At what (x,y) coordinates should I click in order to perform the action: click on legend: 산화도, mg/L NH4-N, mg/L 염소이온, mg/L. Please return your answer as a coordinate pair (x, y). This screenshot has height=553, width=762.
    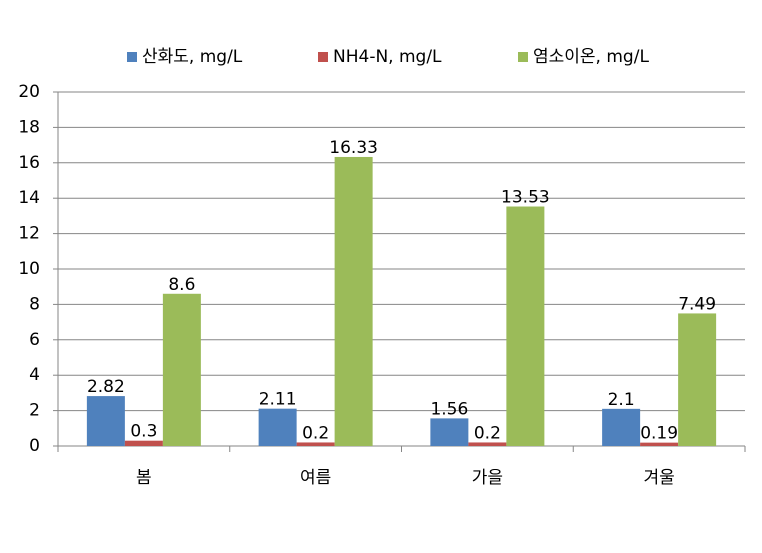
    Looking at the image, I should click on (388, 57).